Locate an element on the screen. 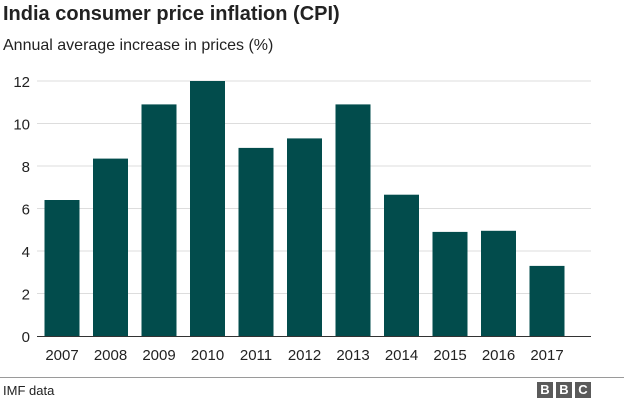  x-tick-label: 2014 is located at coordinates (401, 355).